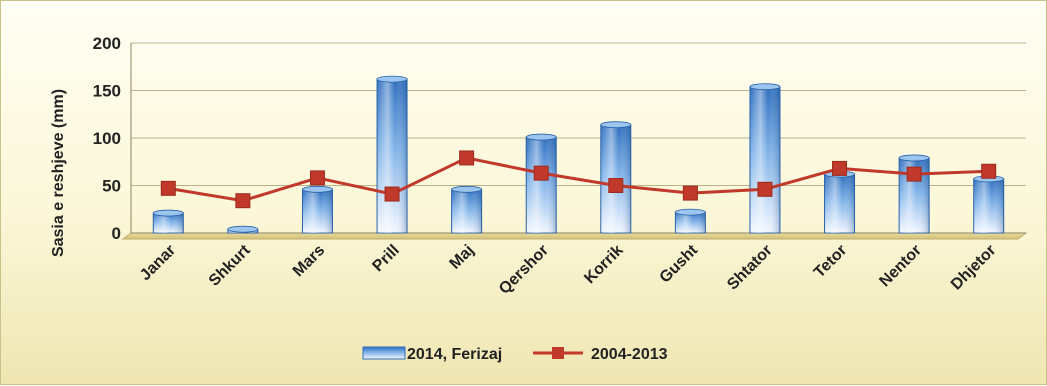 The image size is (1047, 386). What do you see at coordinates (750, 268) in the screenshot?
I see `x-tick-label: Shtator` at bounding box center [750, 268].